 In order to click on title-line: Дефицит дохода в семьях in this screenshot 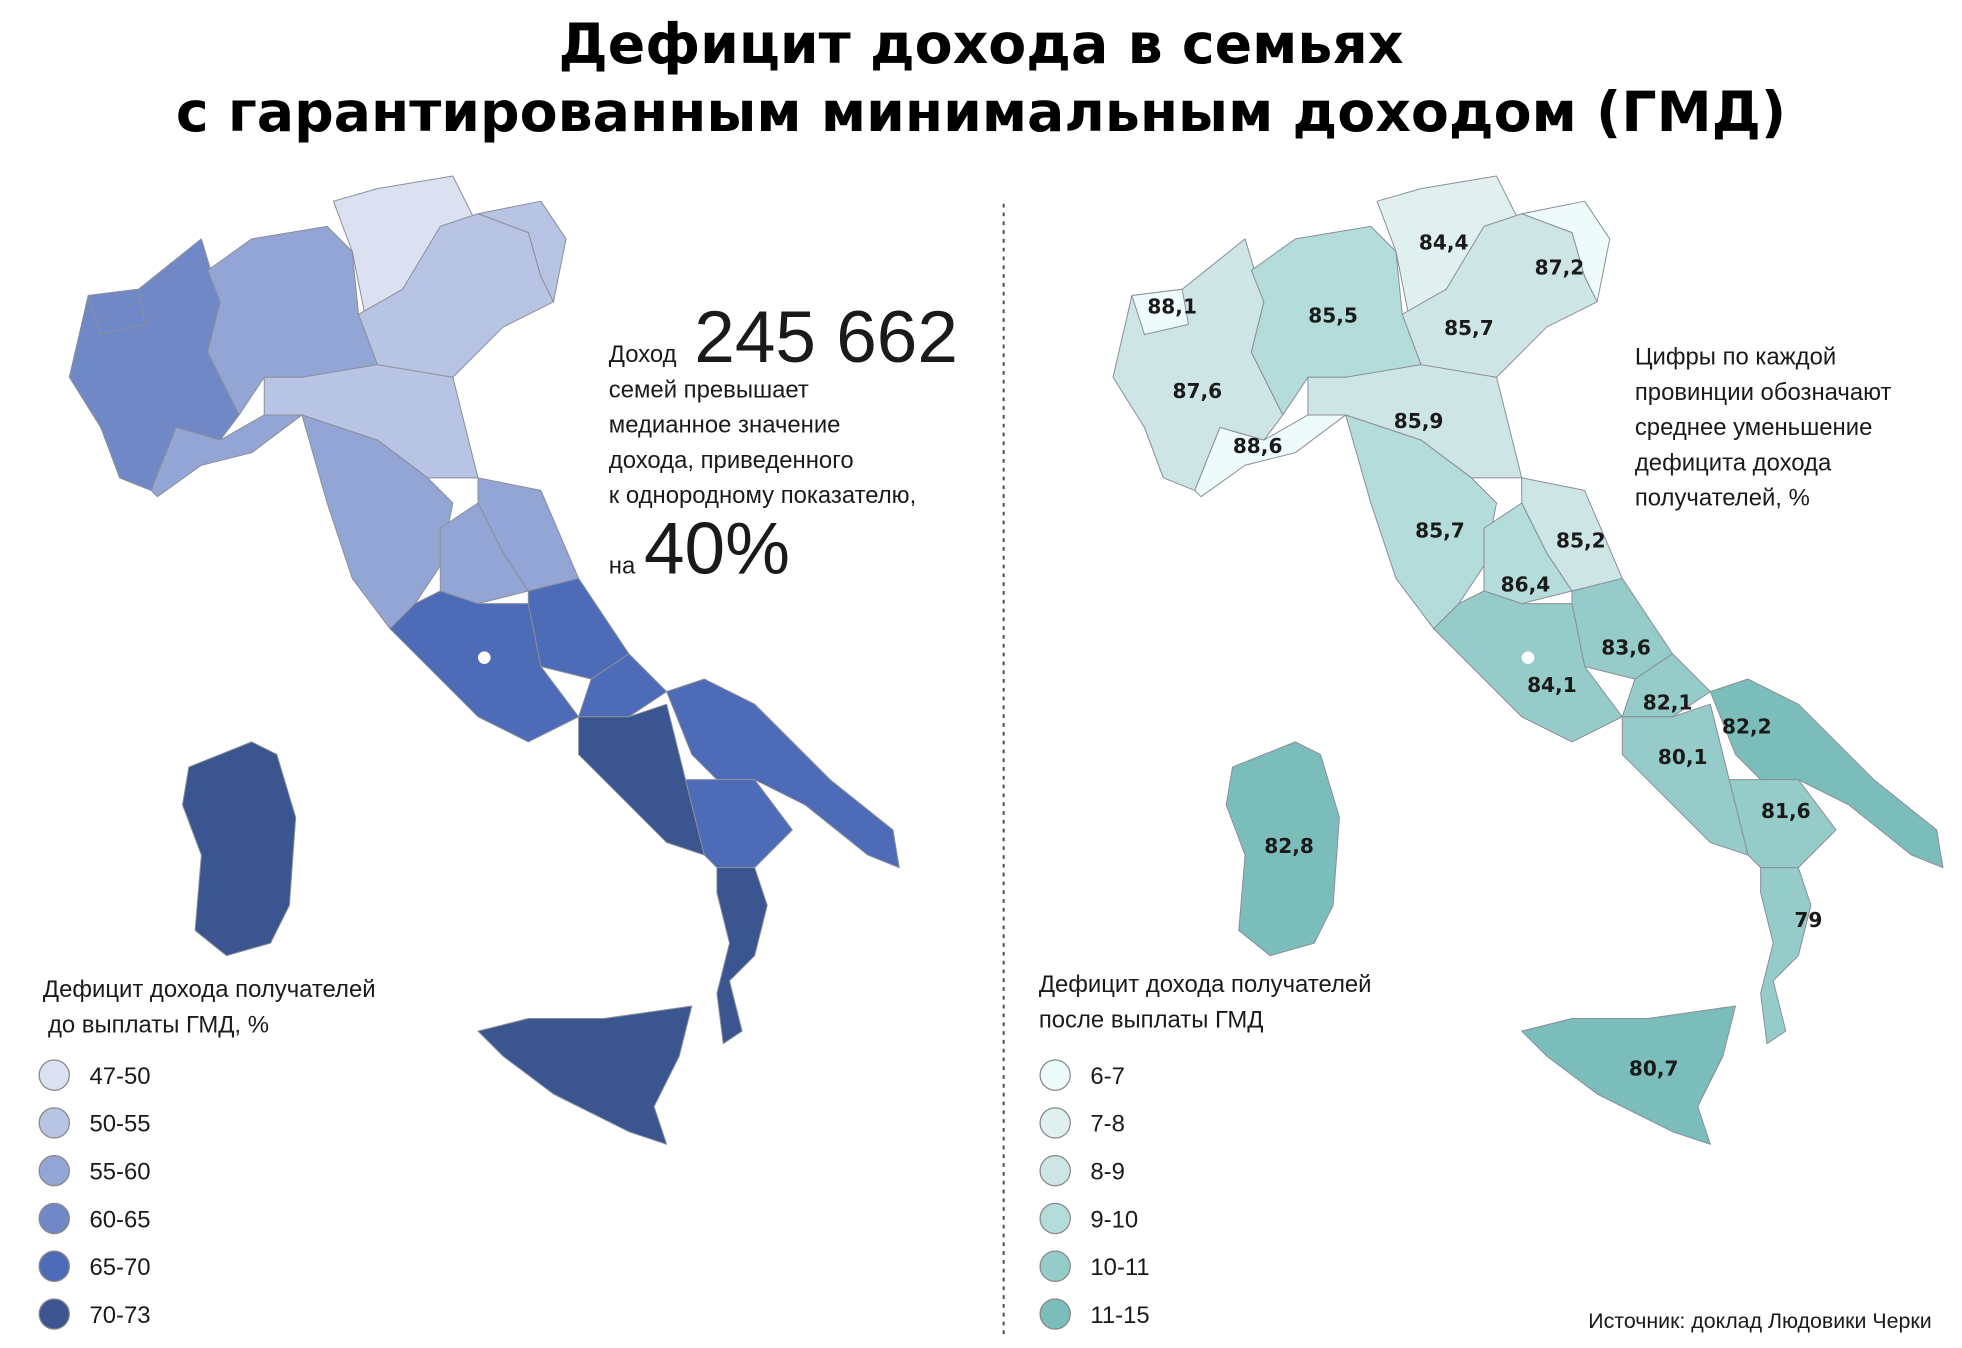, I will do `click(980, 45)`.